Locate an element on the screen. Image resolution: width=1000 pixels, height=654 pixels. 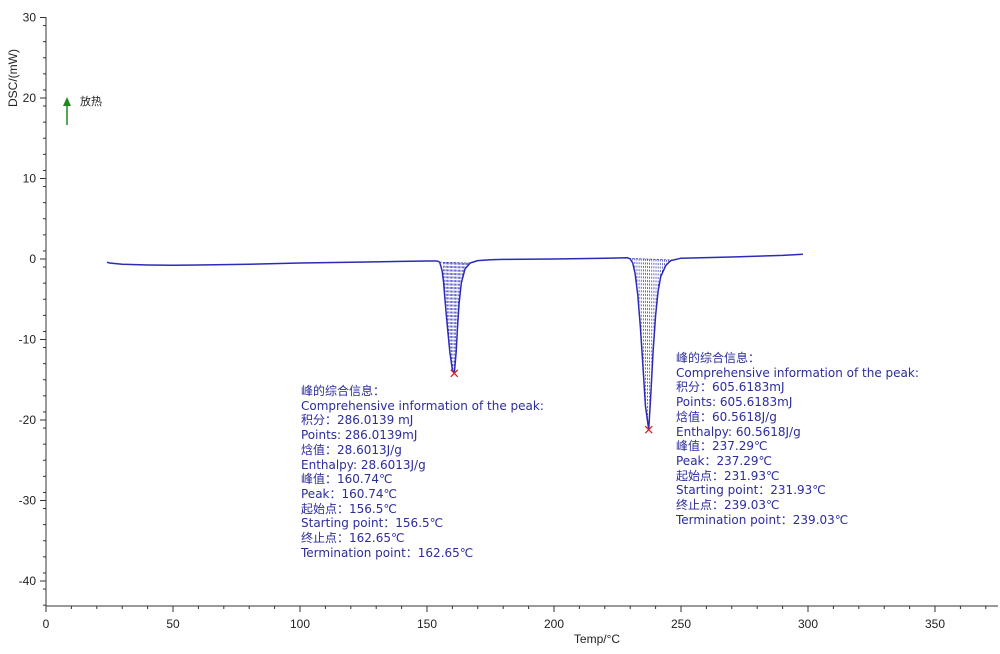
y-tick-label: -10 is located at coordinates (28, 340).